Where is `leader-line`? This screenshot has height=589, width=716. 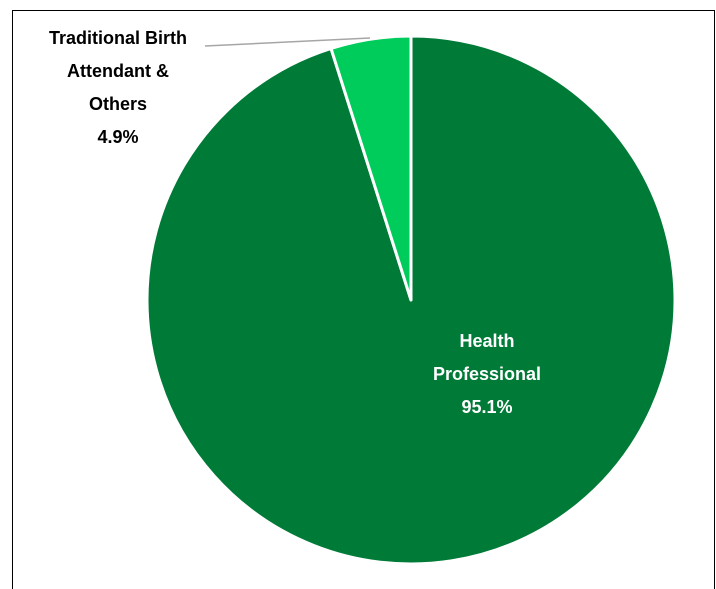
leader-line is located at coordinates (287, 42).